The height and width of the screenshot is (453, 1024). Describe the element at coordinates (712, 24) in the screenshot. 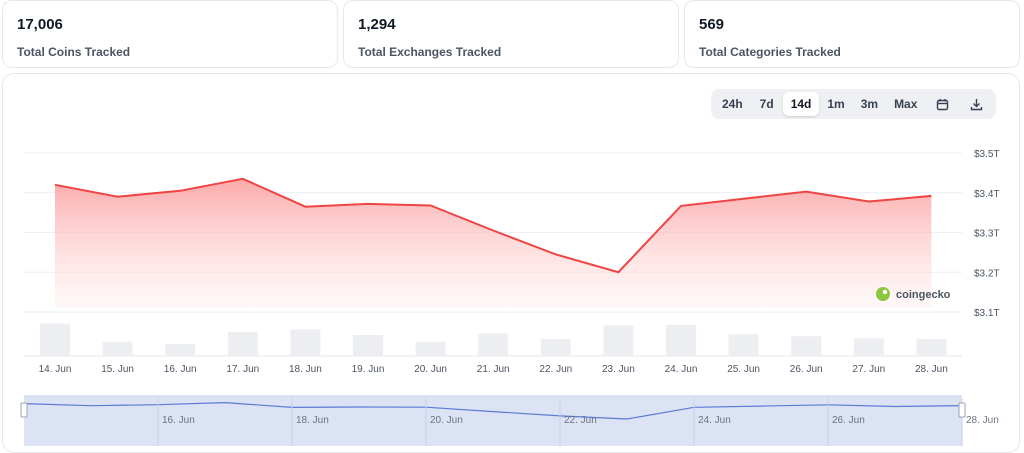

I see `stat-value: 569` at that location.